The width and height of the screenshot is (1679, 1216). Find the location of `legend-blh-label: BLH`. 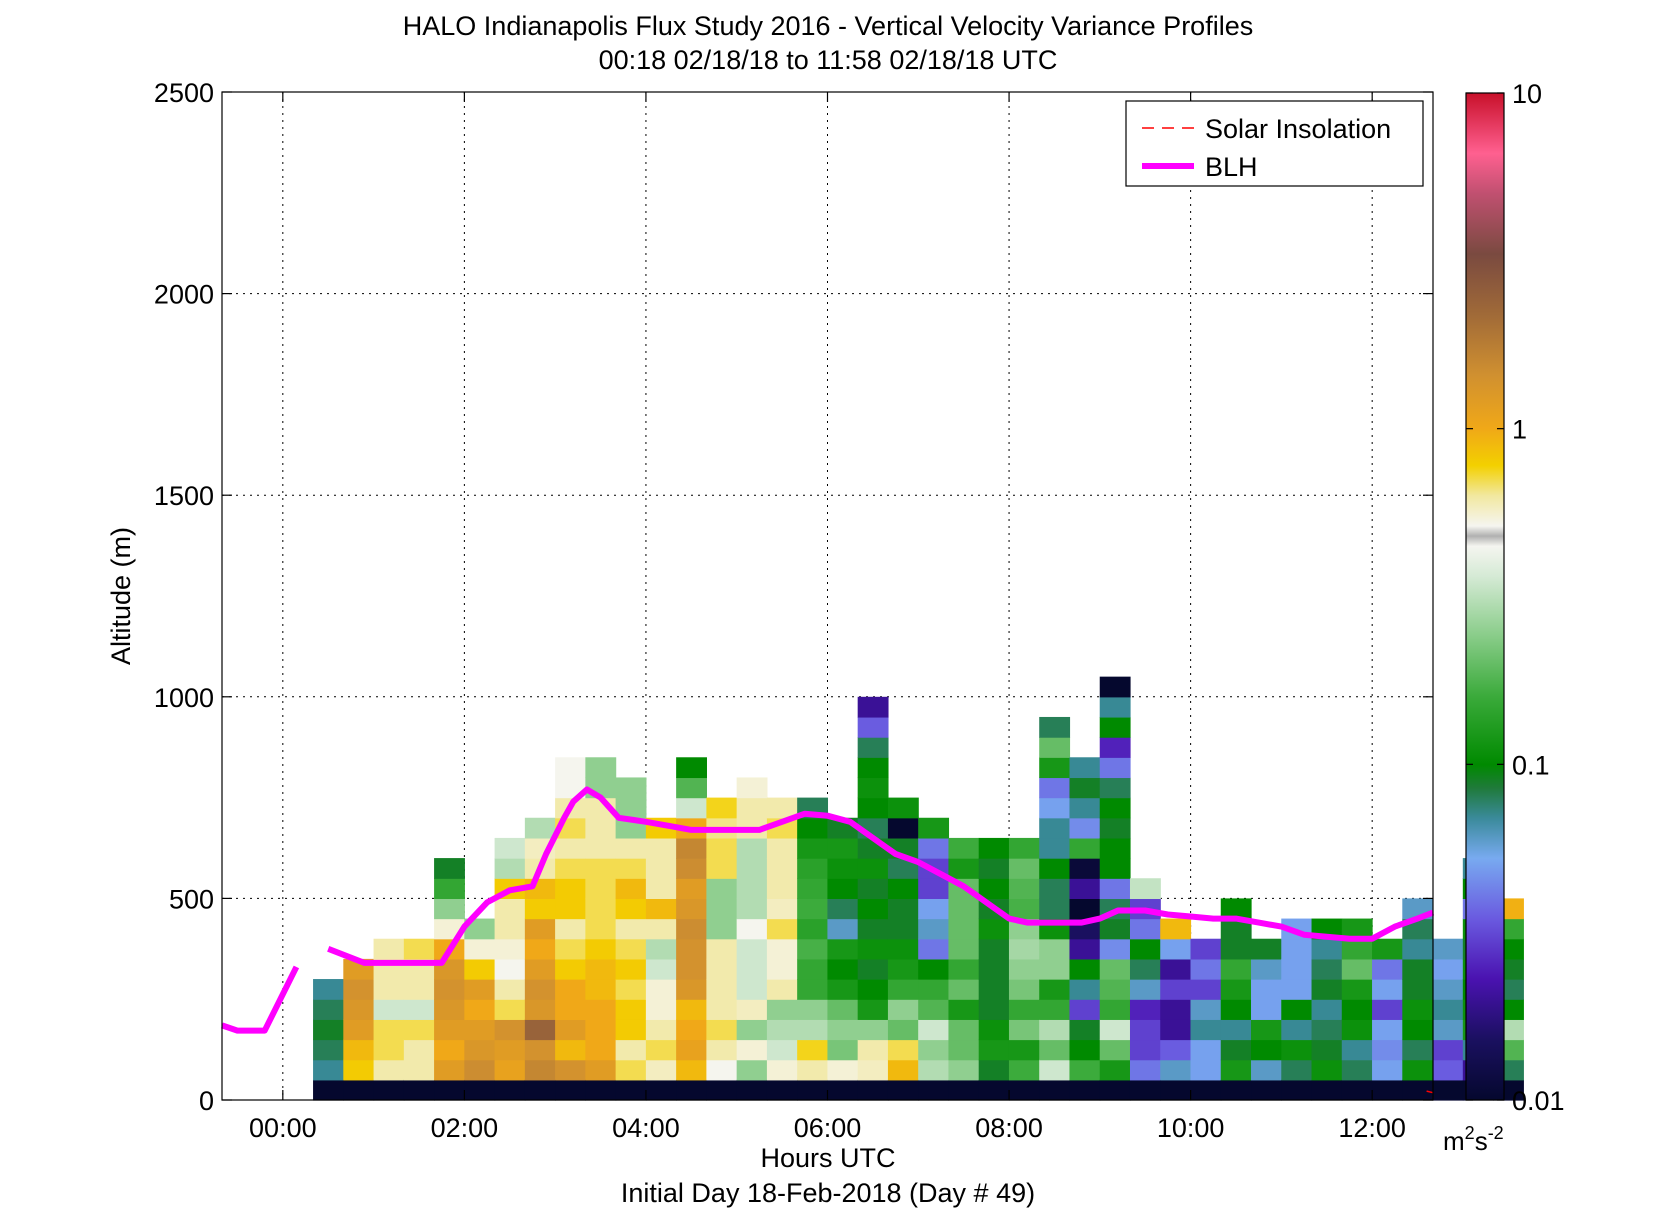

legend-blh-label: BLH is located at coordinates (1231, 167).